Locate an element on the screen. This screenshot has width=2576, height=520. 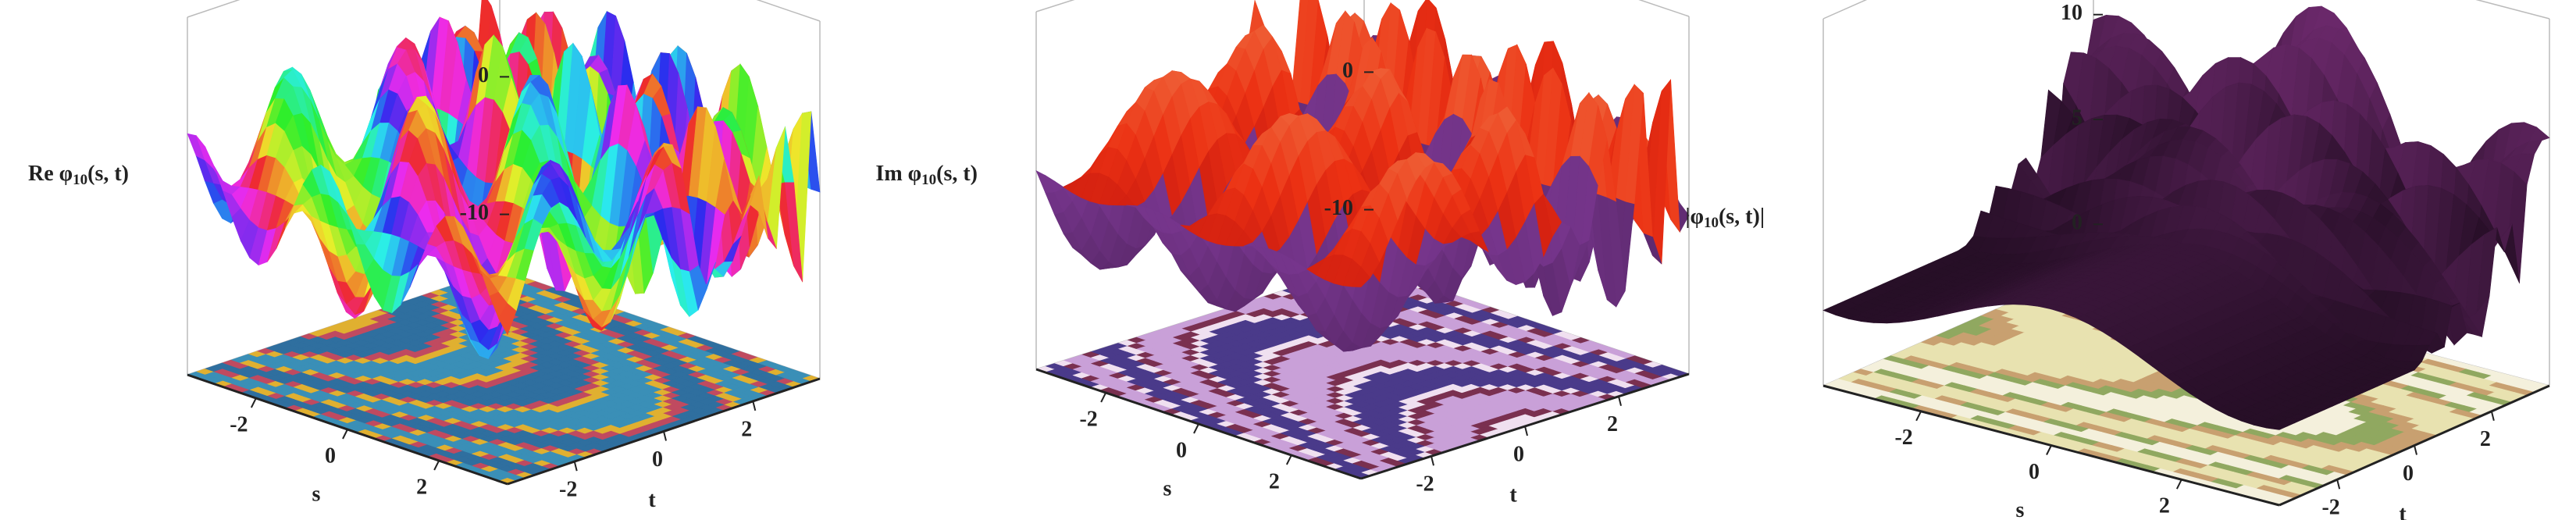
x-tick-label: 2 is located at coordinates (421, 487).